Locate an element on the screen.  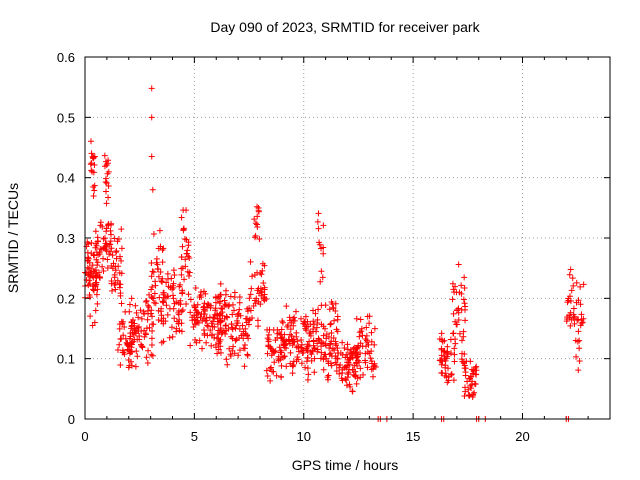
y-tick-label: 0.2 is located at coordinates (66, 298).